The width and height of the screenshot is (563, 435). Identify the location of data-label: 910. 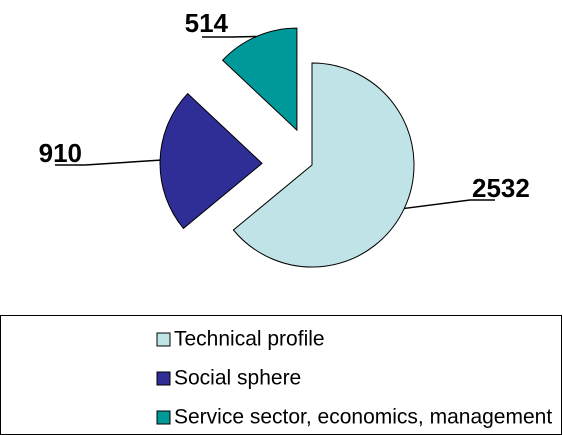
(60, 153).